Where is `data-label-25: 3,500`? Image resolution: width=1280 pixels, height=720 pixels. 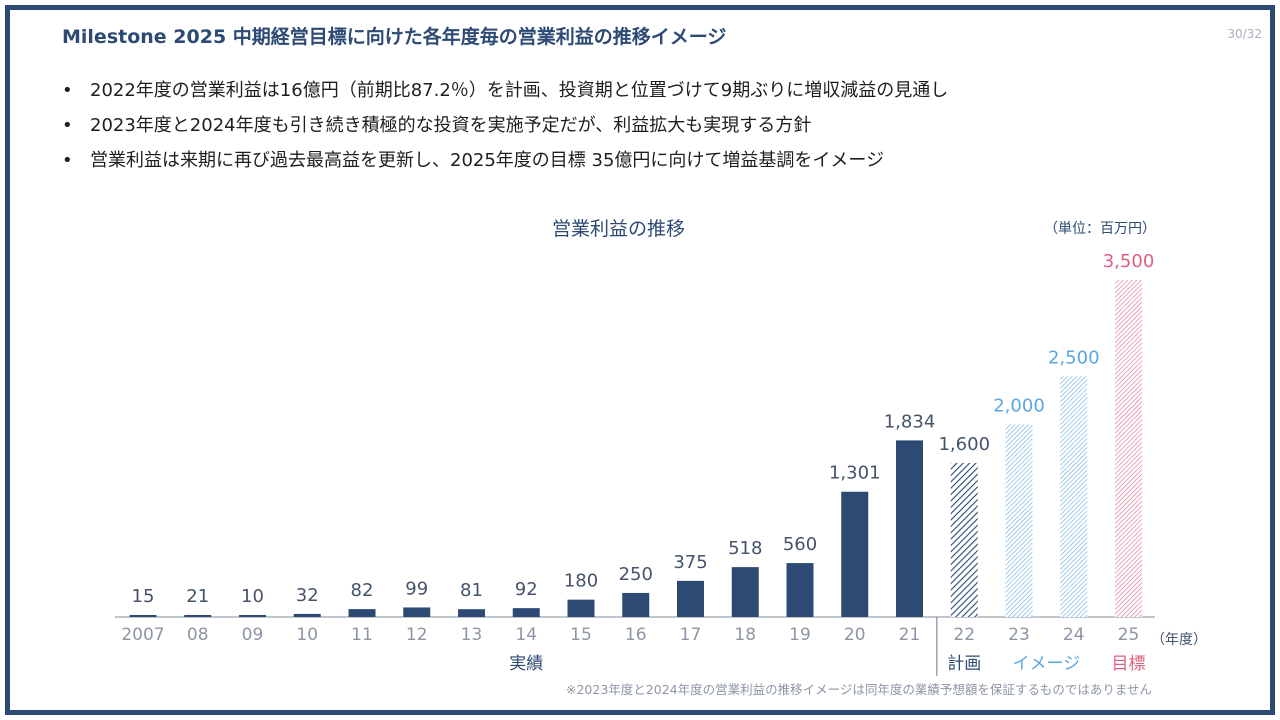 data-label-25: 3,500 is located at coordinates (1129, 261).